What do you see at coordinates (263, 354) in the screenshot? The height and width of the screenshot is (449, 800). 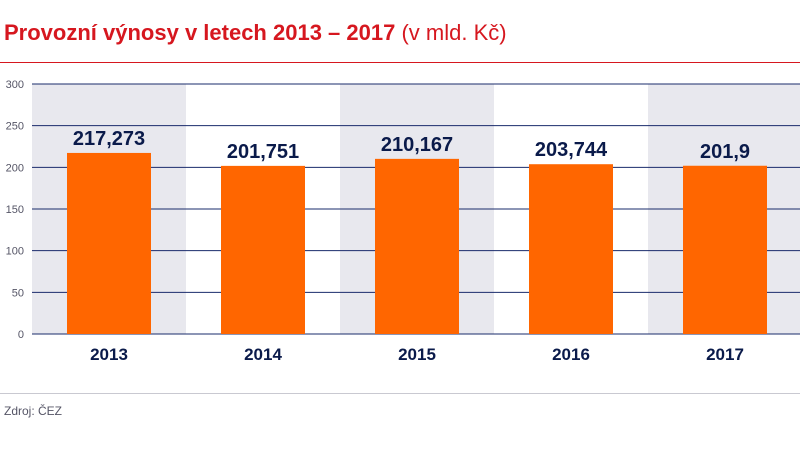 I see `x-tick-label-2014: 2014` at bounding box center [263, 354].